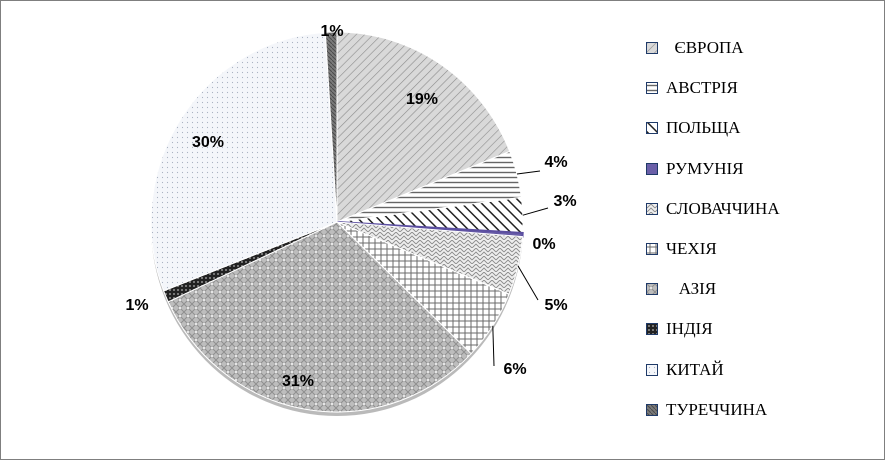  I want to click on legend-item-poland: ПОЛЬЩА, so click(761, 128).